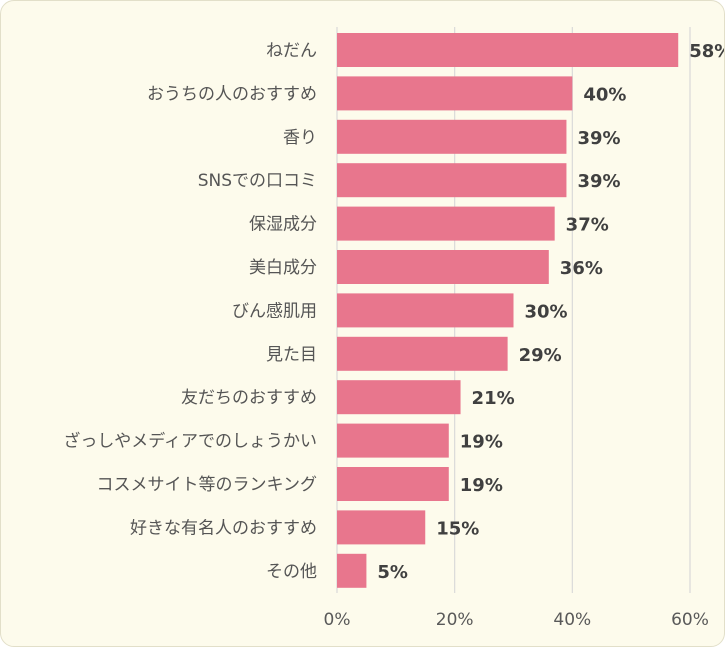 Image resolution: width=725 pixels, height=647 pixels. Describe the element at coordinates (598, 138) in the screenshot. I see `value-label-2: 39%` at that location.